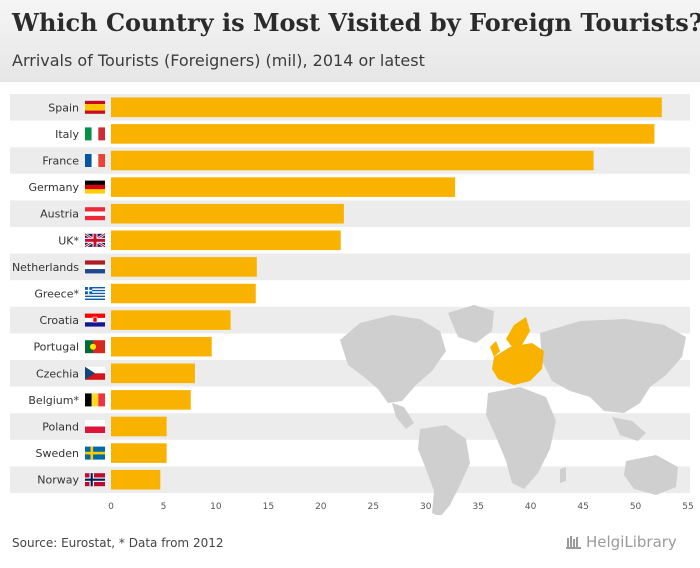 This screenshot has width=700, height=568. What do you see at coordinates (95, 320) in the screenshot?
I see `croatia-flag-icon` at bounding box center [95, 320].